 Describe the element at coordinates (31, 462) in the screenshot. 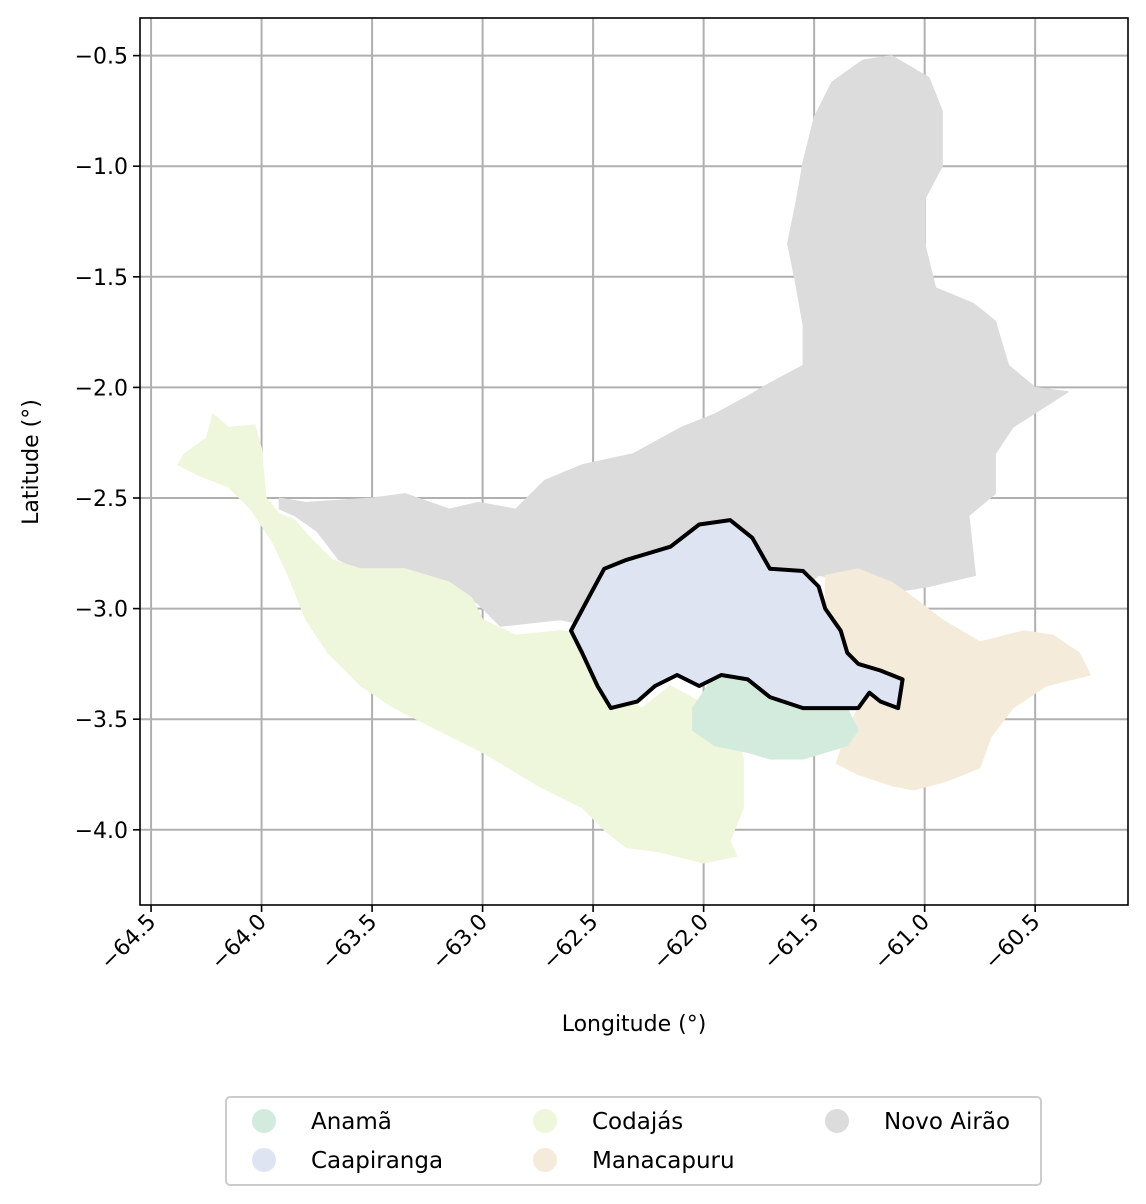

I see `y-axis-label: Latitude (°)` at that location.